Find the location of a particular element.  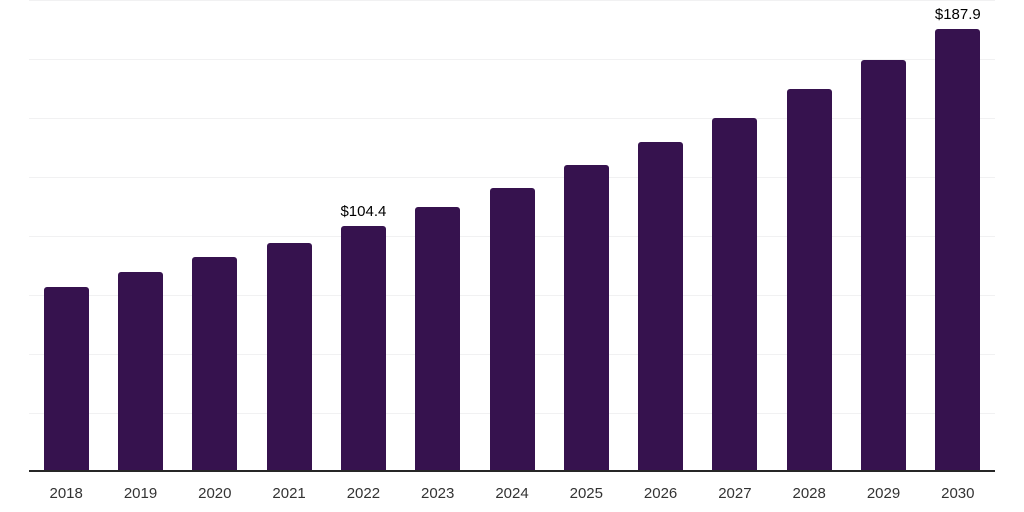

bar-value-label-2022: $104.4 is located at coordinates (363, 211).